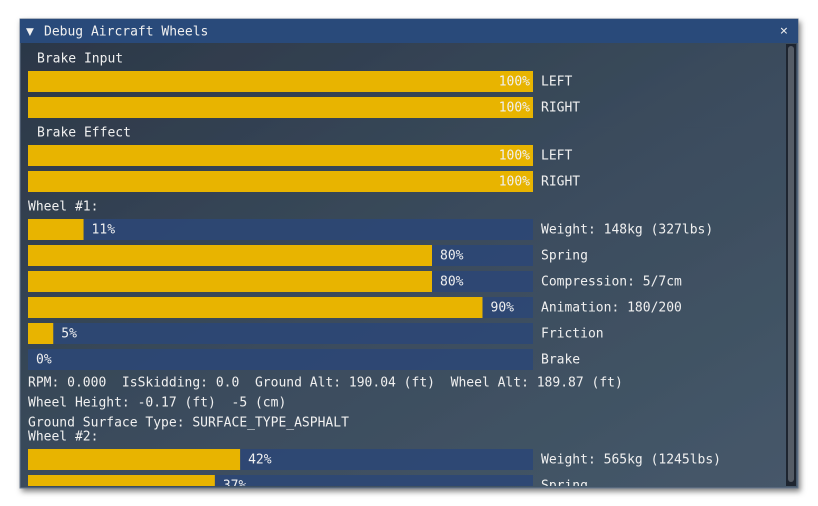 The image size is (818, 506). Describe the element at coordinates (104, 230) in the screenshot. I see `progress-label: 11%` at that location.